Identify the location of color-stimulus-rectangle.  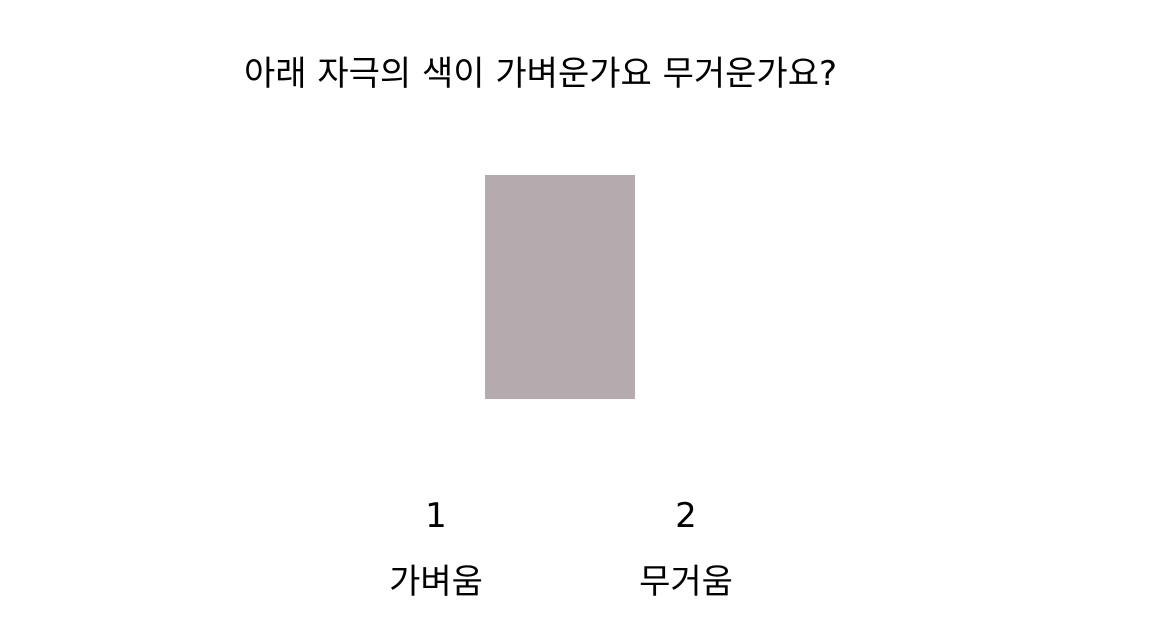
(560, 287).